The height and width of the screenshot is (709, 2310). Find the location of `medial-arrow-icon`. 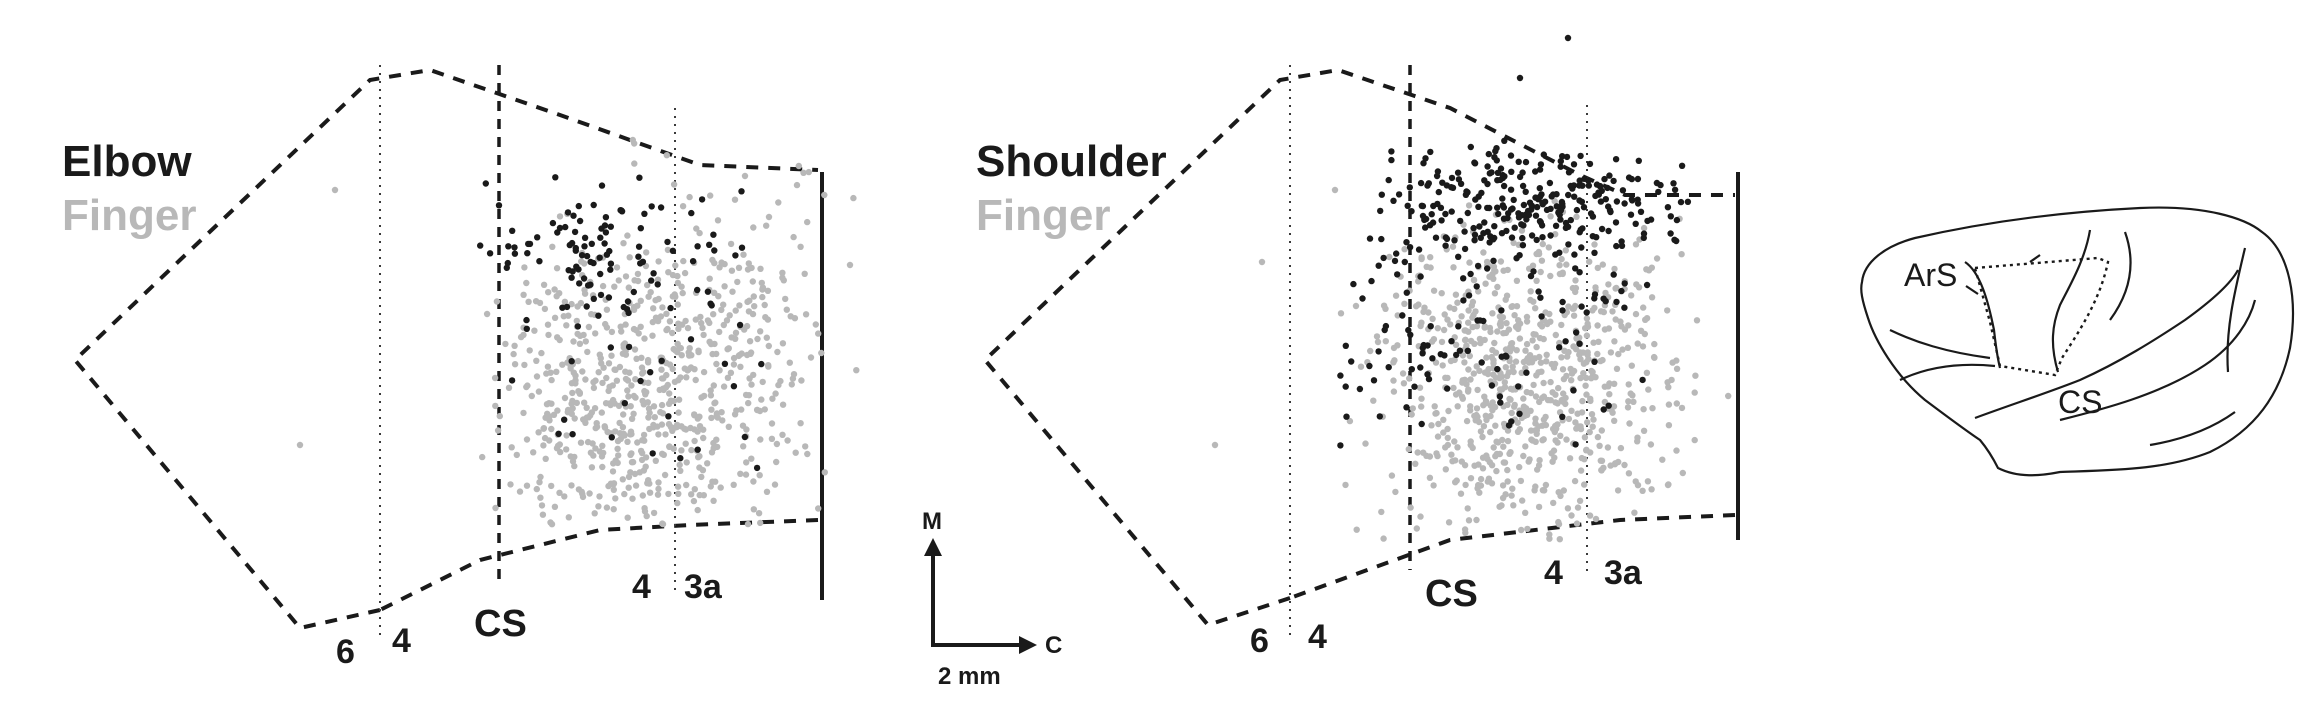

medial-arrow-icon is located at coordinates (933, 547).